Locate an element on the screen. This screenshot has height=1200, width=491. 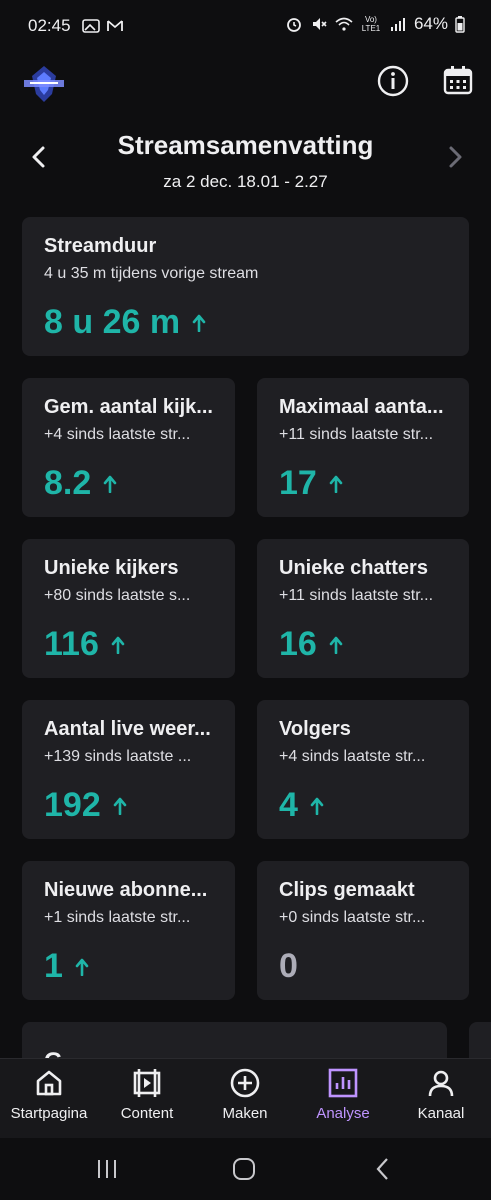
value-text: 0 is located at coordinates (288, 966).